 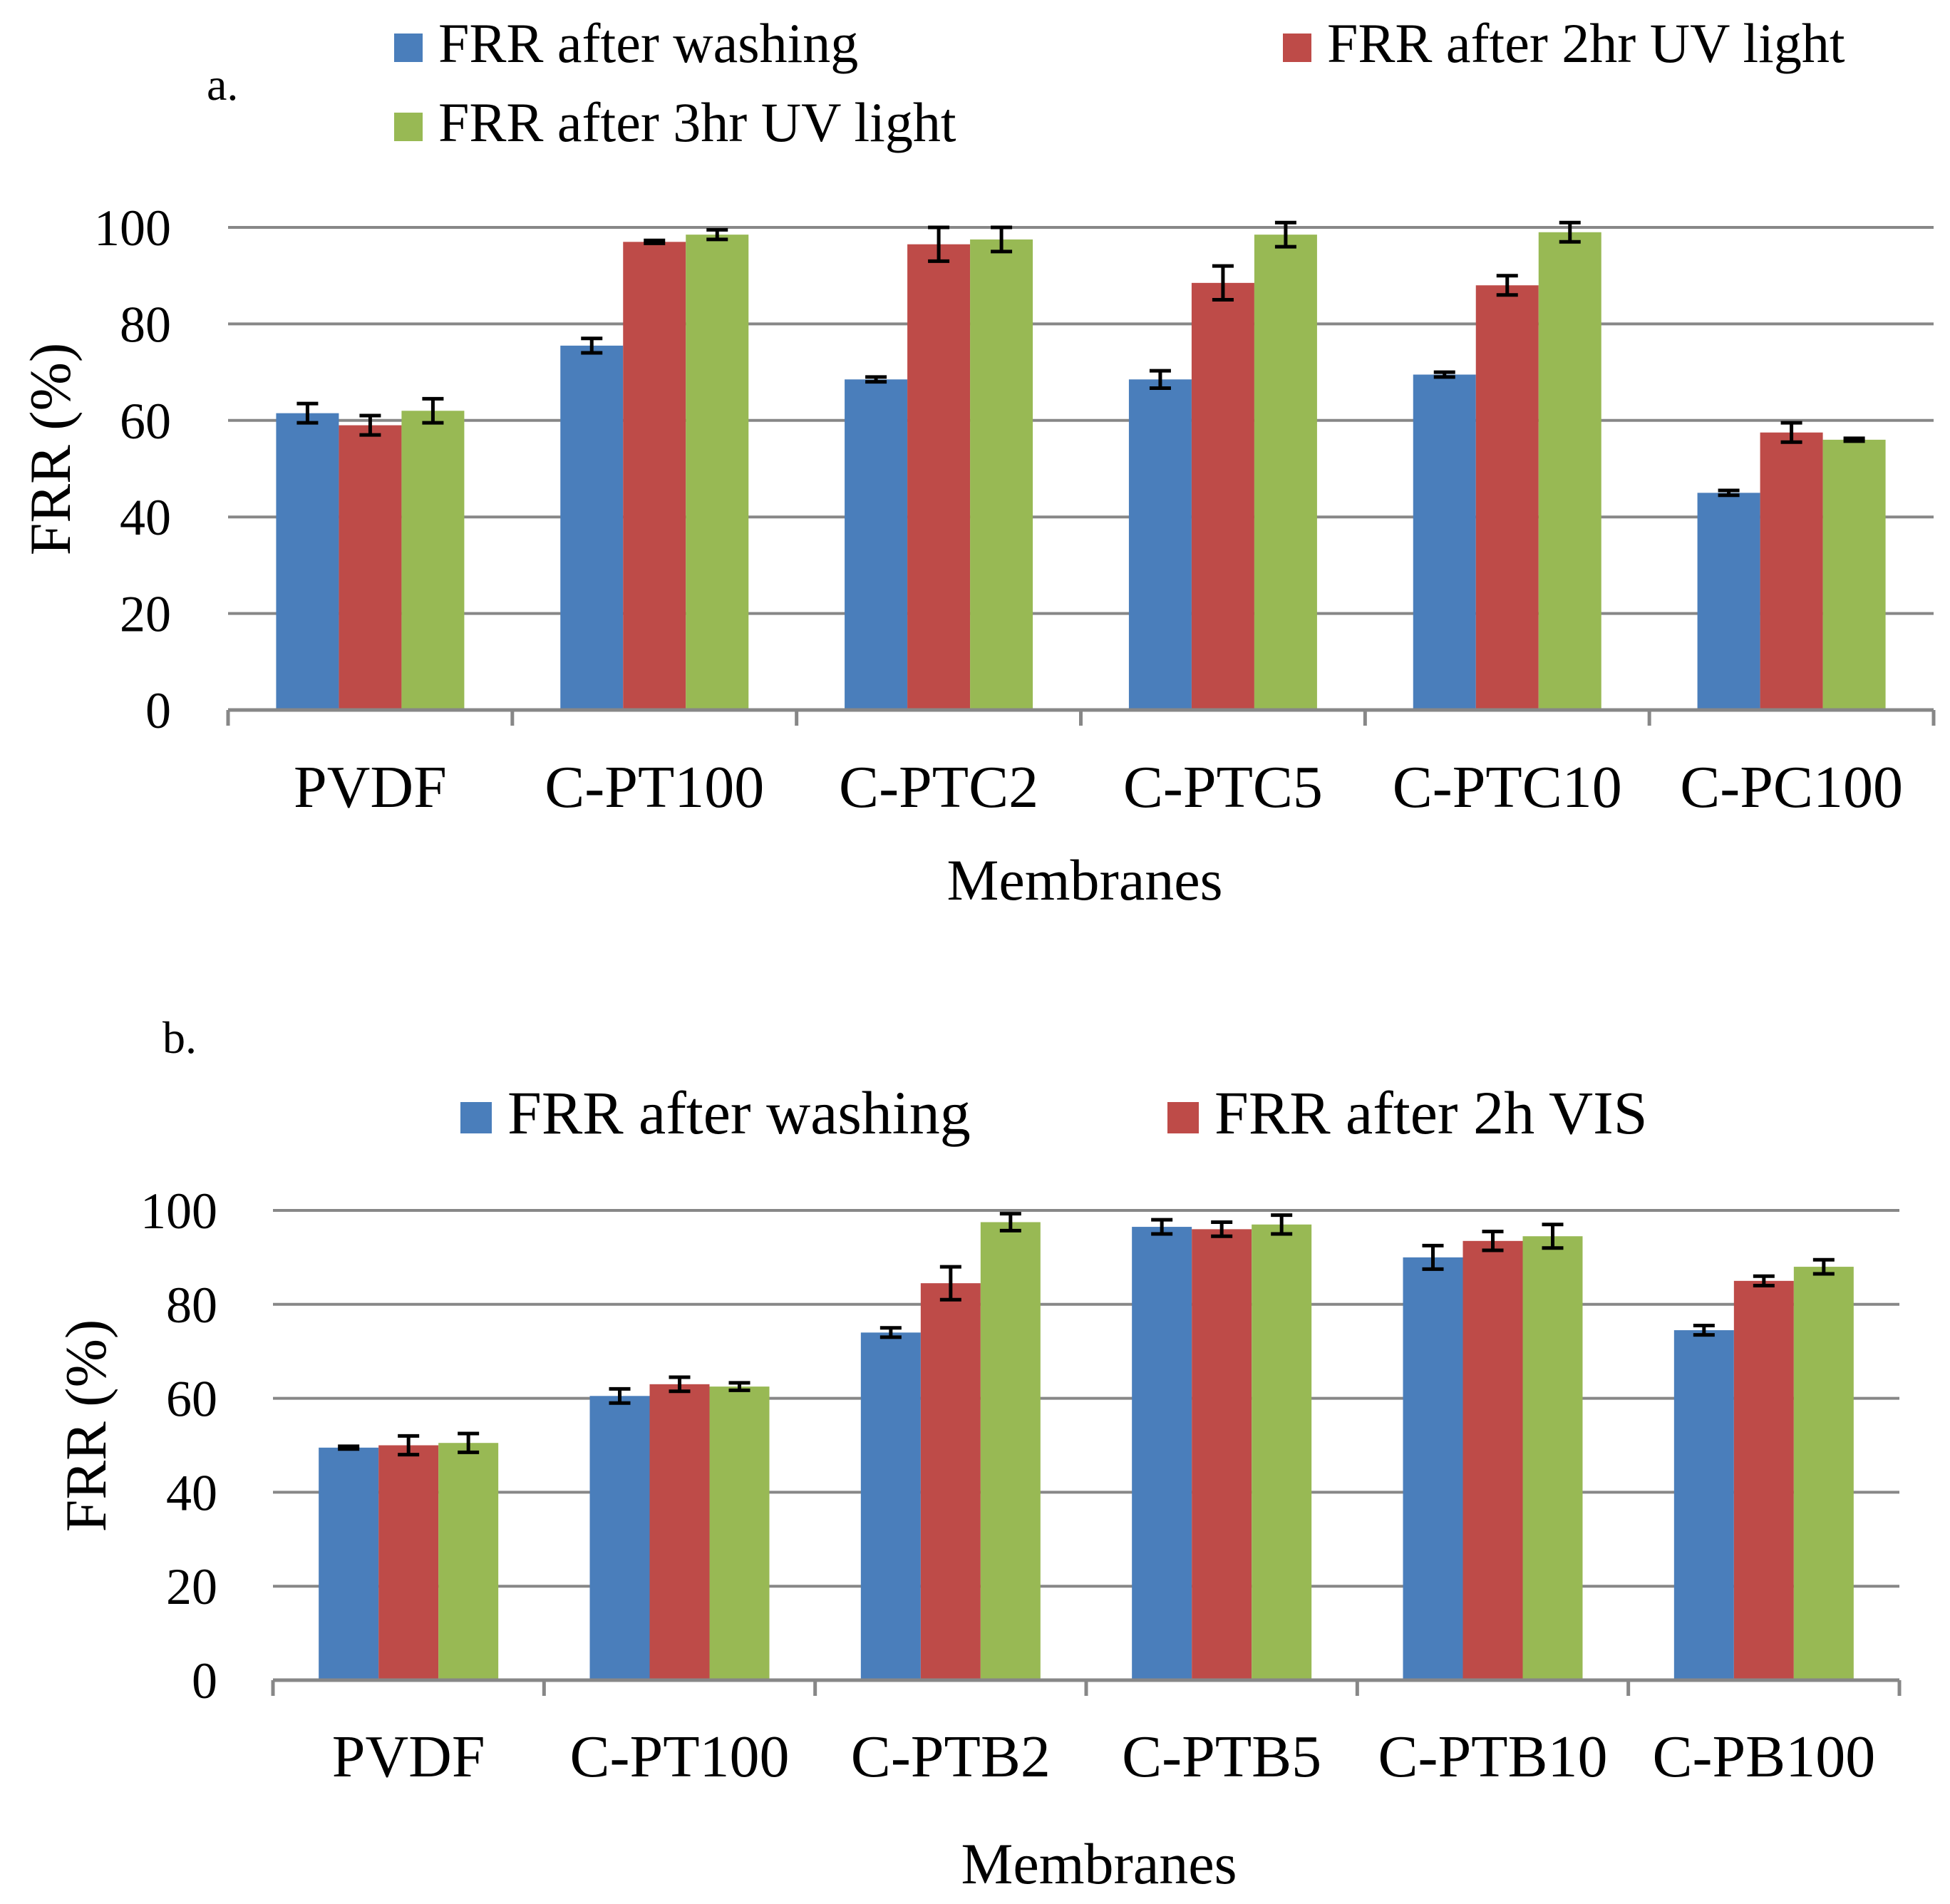 What do you see at coordinates (86, 1425) in the screenshot?
I see `y-axis-title-b: FRR (%)` at bounding box center [86, 1425].